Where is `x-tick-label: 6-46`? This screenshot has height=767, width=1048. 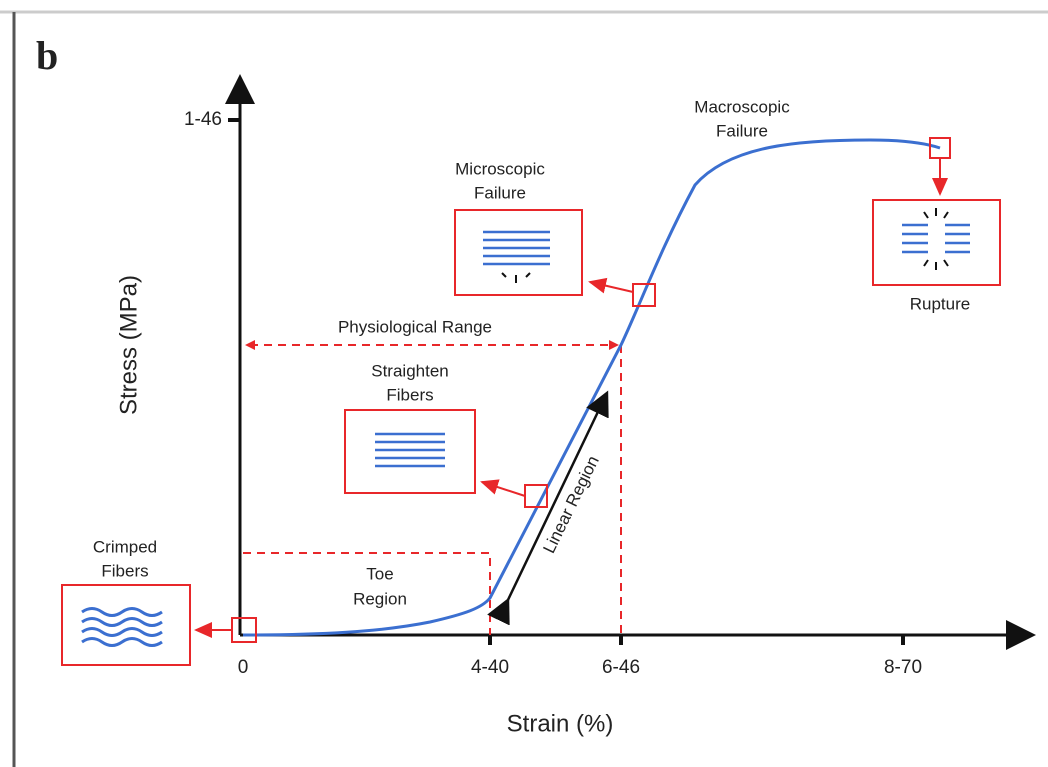 x-tick-label: 6-46 is located at coordinates (621, 667).